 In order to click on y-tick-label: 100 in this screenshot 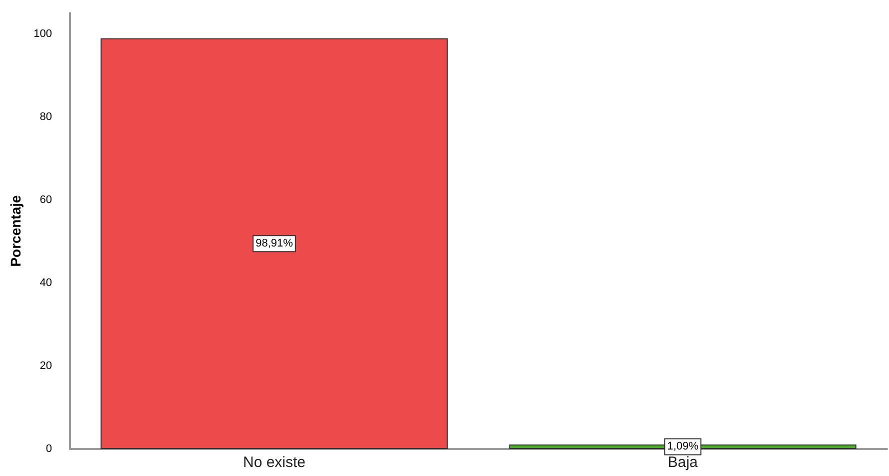, I will do `click(43, 34)`.